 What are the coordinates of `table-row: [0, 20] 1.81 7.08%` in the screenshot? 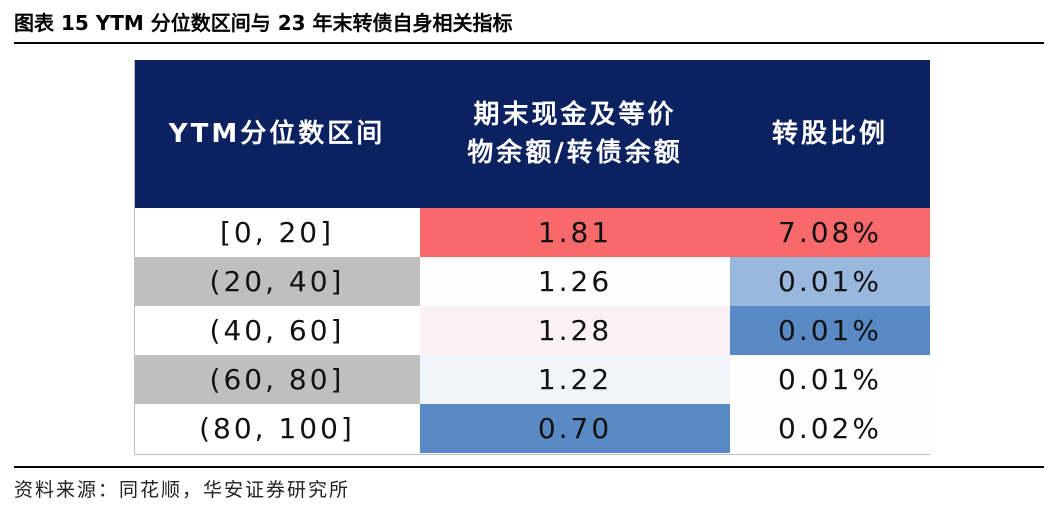 It's located at (532, 232).